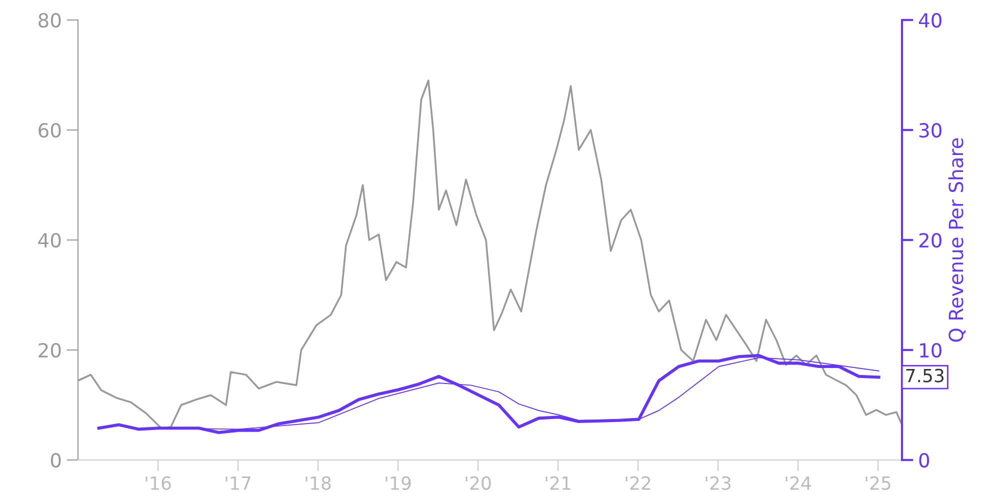 Image resolution: width=1000 pixels, height=500 pixels. I want to click on x-tick-label: '23, so click(718, 483).